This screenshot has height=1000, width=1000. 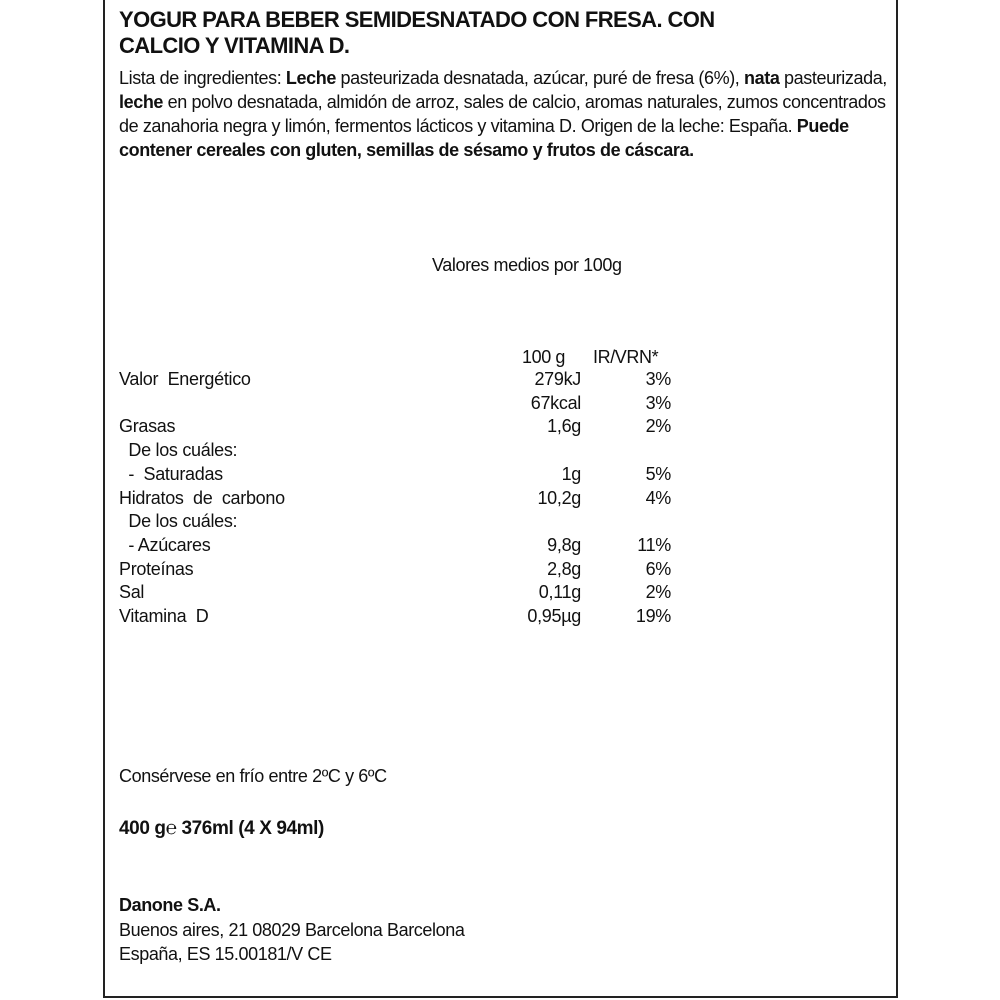 I want to click on allergen-text: Leche, so click(x=310, y=78).